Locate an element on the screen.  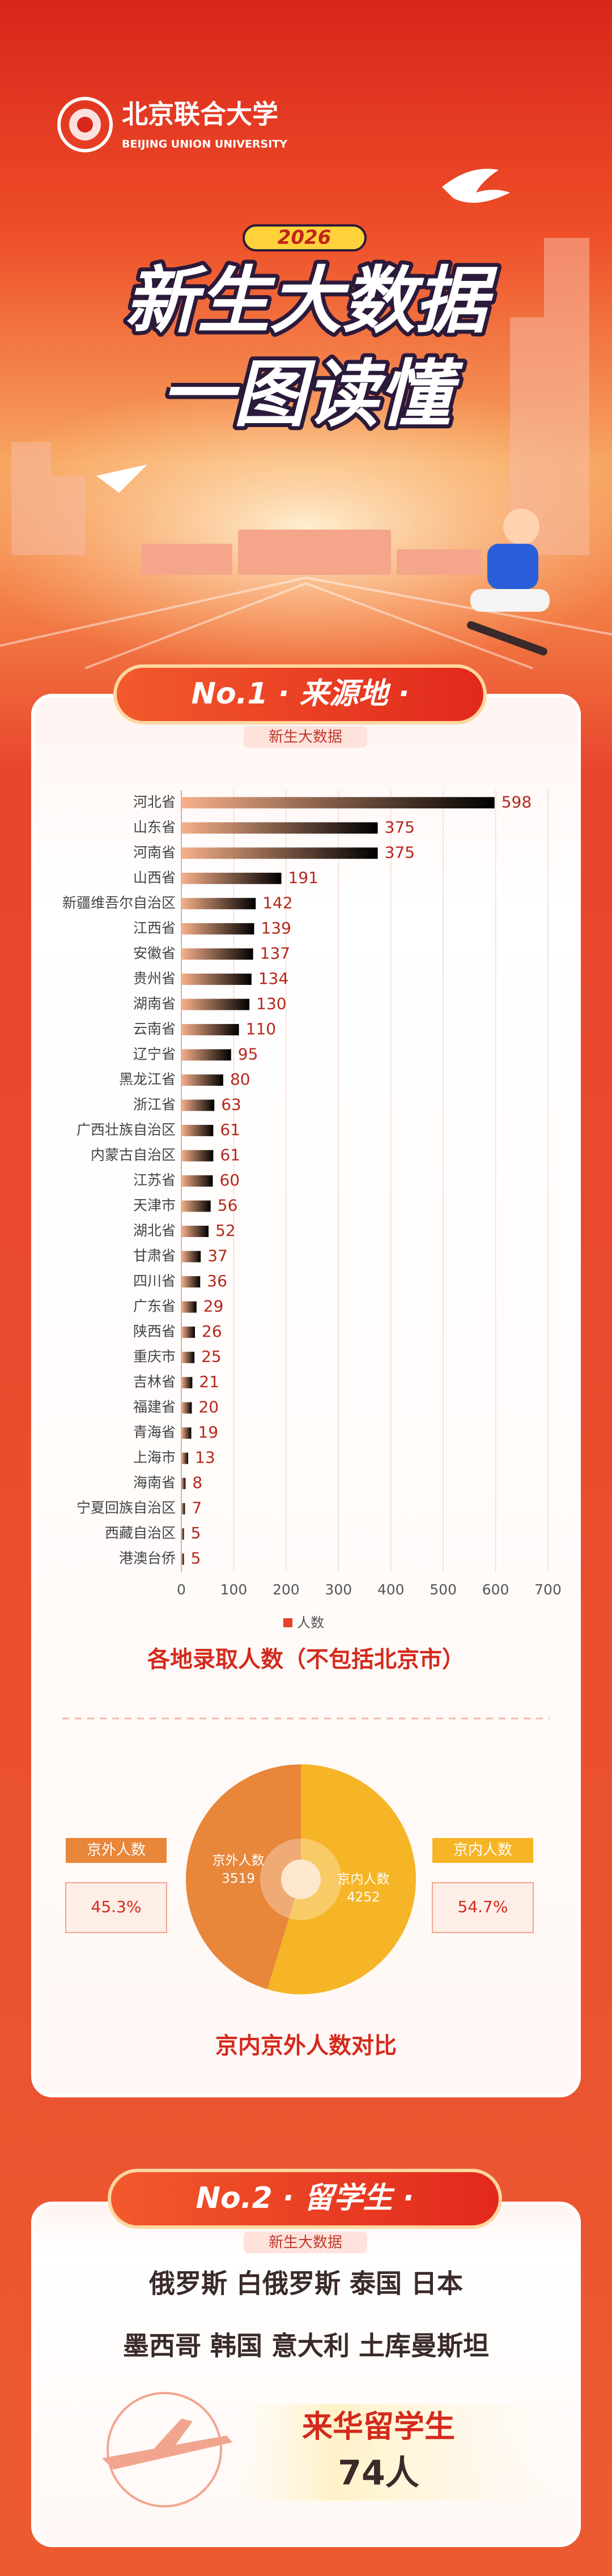
logo-en: BEIJING UNION UNIVERSITY is located at coordinates (204, 144).